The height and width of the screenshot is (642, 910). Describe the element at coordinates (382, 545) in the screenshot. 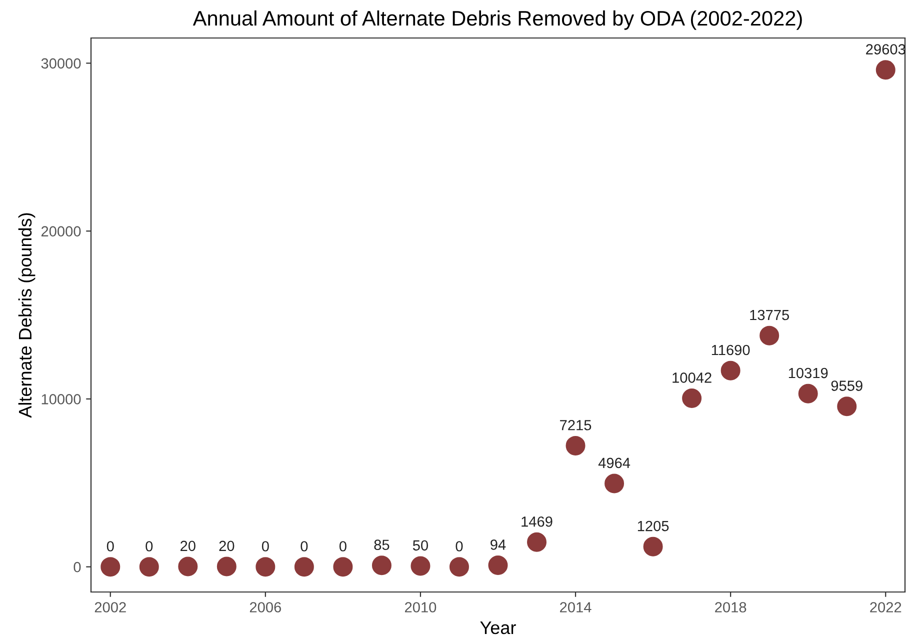

I see `data-label: 85` at that location.